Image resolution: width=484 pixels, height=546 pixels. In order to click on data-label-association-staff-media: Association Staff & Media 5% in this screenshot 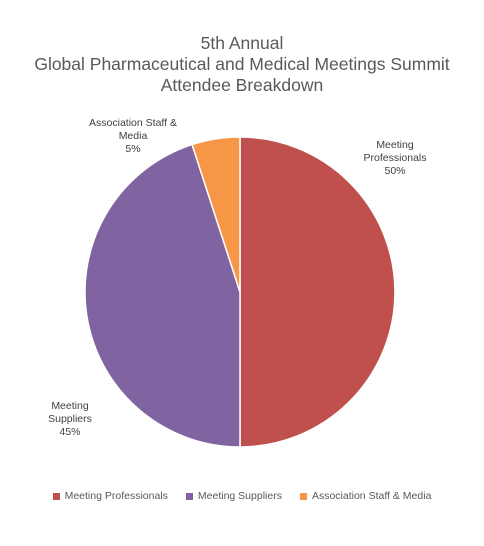, I will do `click(133, 136)`.